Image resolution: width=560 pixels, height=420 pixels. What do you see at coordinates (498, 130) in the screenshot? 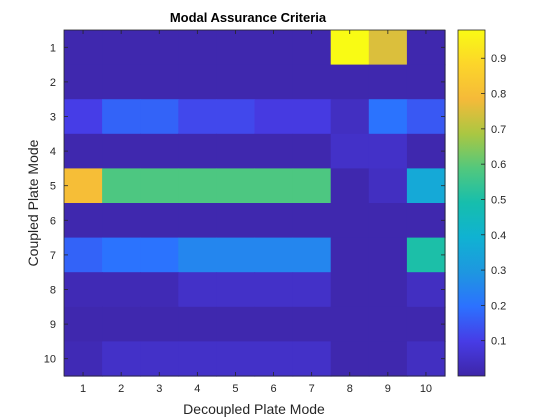
I see `colorbar-tick-label: 0.7` at bounding box center [498, 130].